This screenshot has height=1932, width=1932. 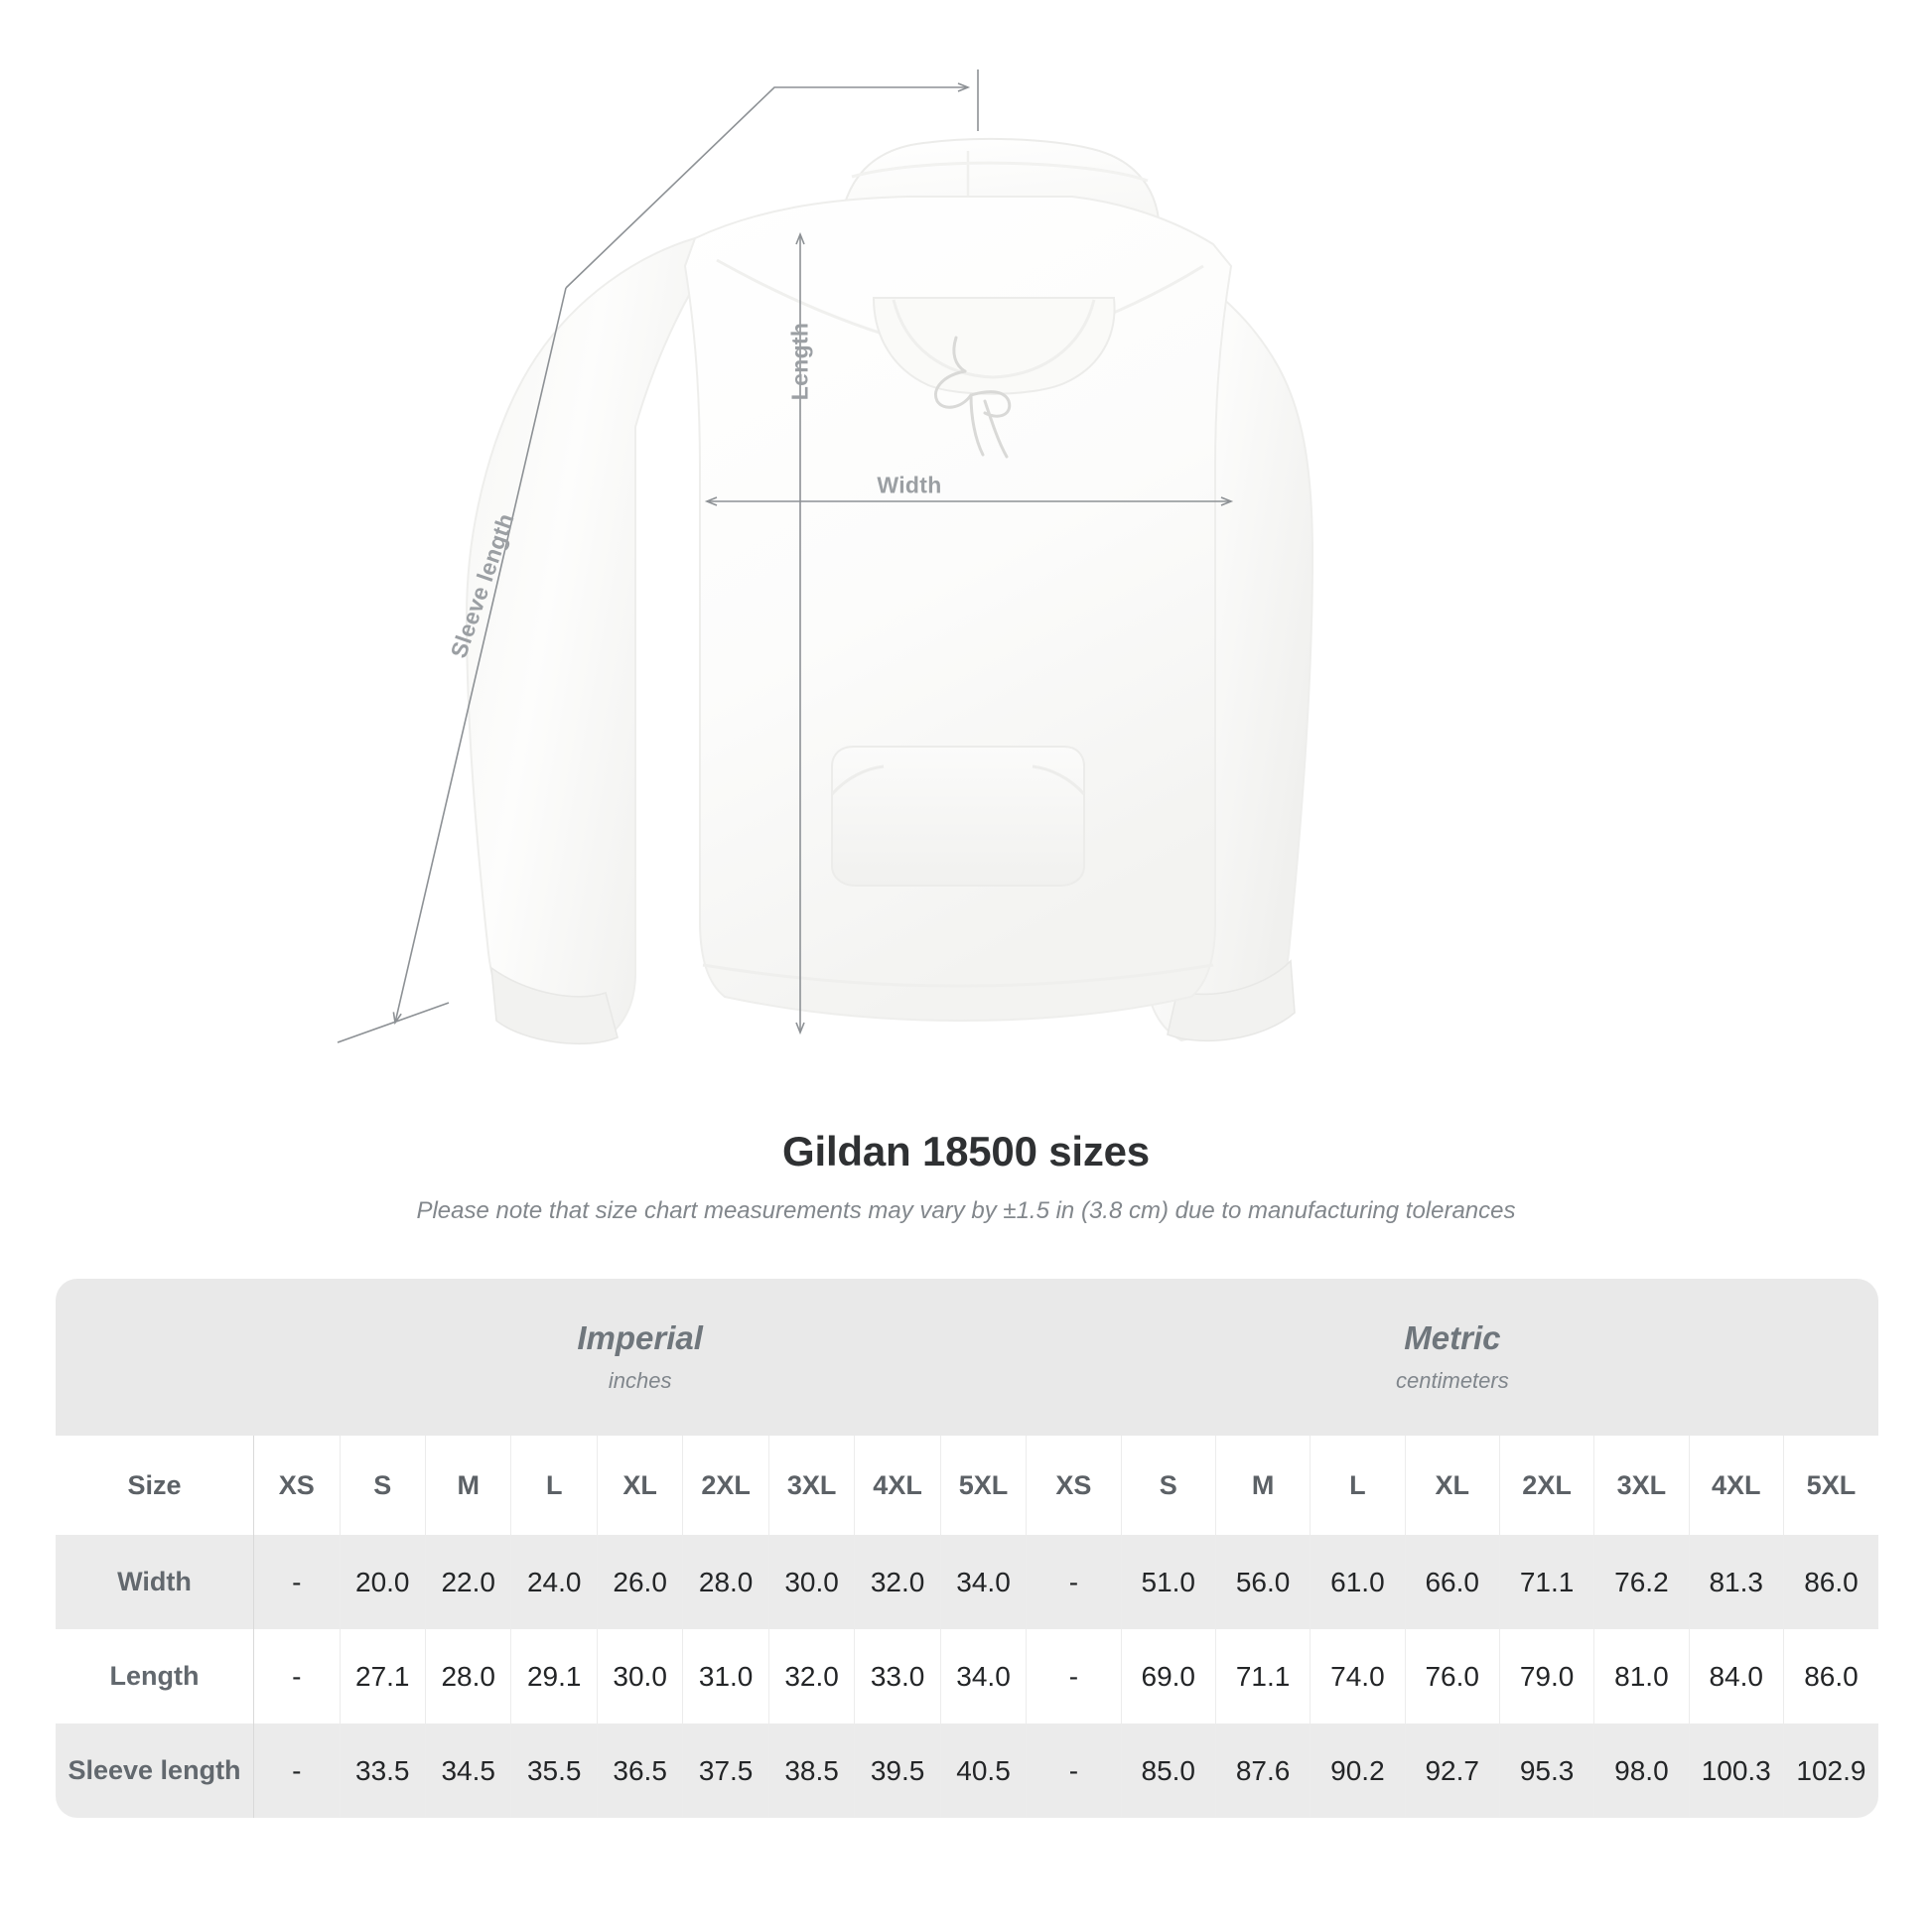 I want to click on cell-width-metric-xs: -, so click(x=1074, y=1582).